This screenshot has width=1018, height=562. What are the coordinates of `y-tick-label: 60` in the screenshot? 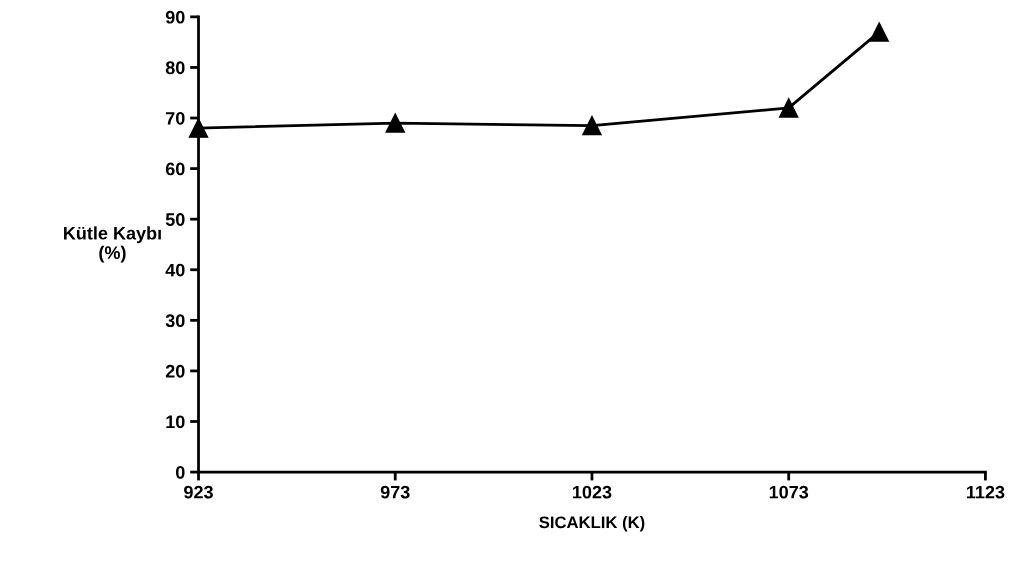 It's located at (175, 169).